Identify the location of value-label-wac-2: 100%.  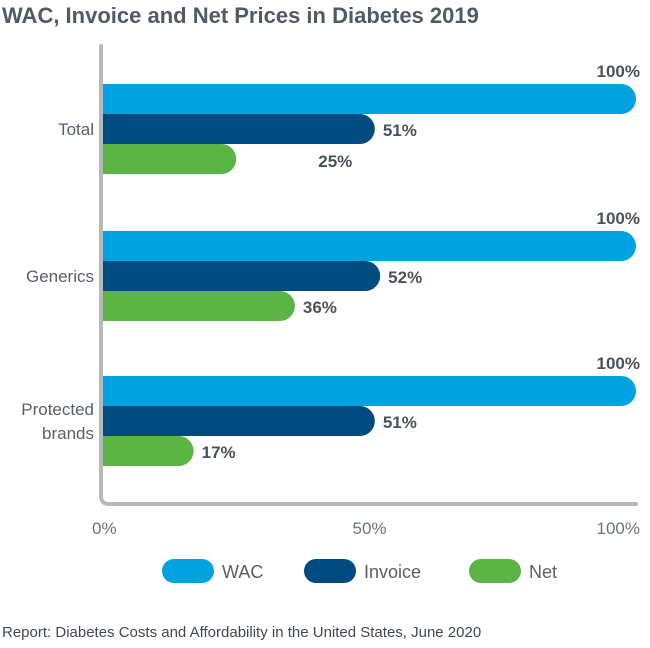
(618, 363).